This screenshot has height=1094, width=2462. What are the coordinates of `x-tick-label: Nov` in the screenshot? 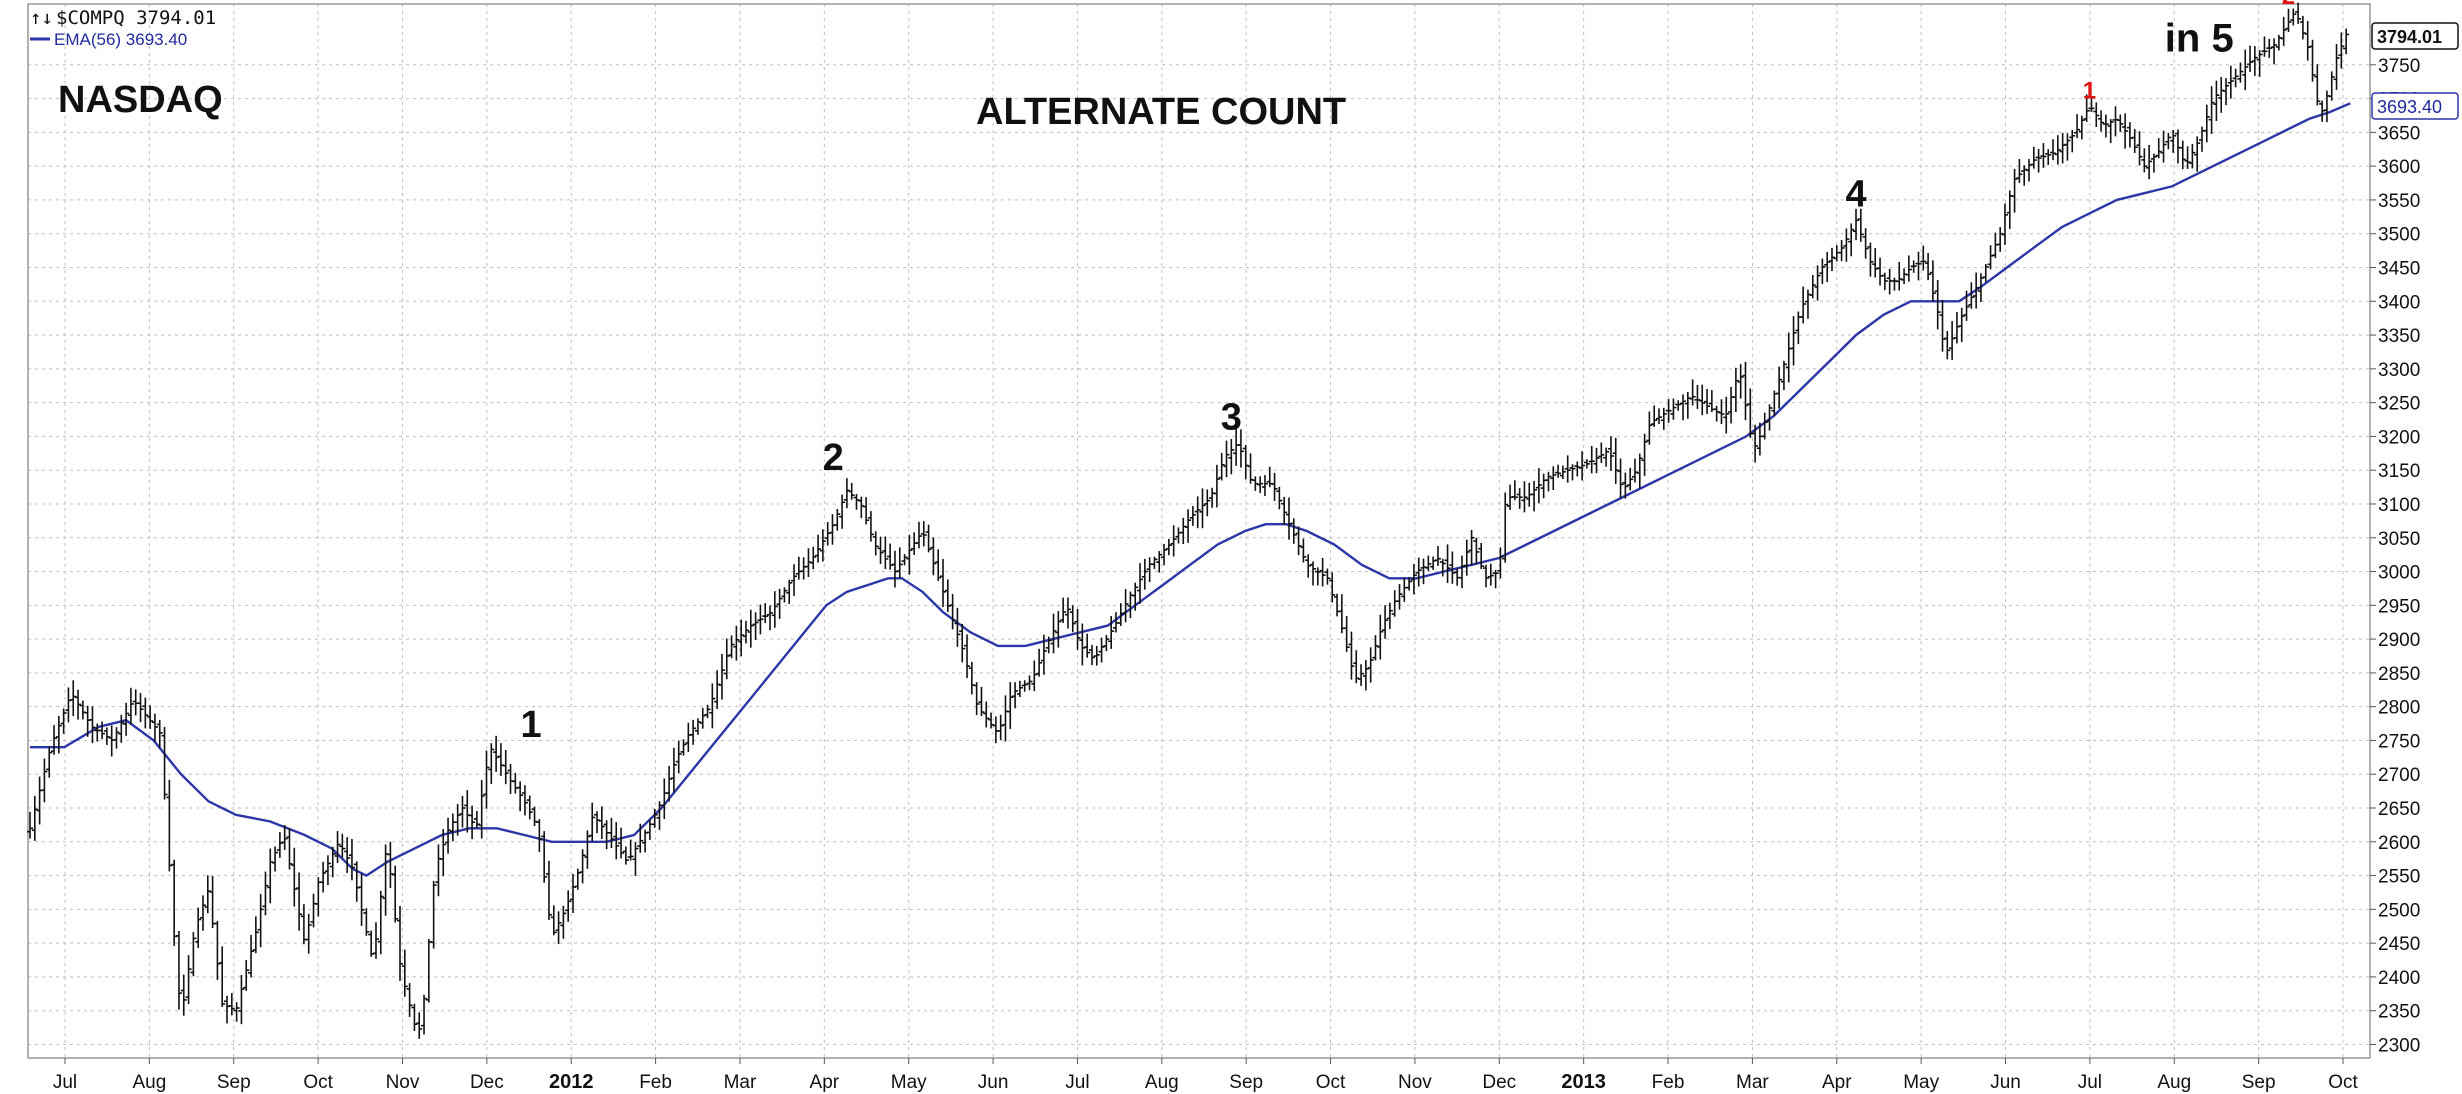 It's located at (403, 1082).